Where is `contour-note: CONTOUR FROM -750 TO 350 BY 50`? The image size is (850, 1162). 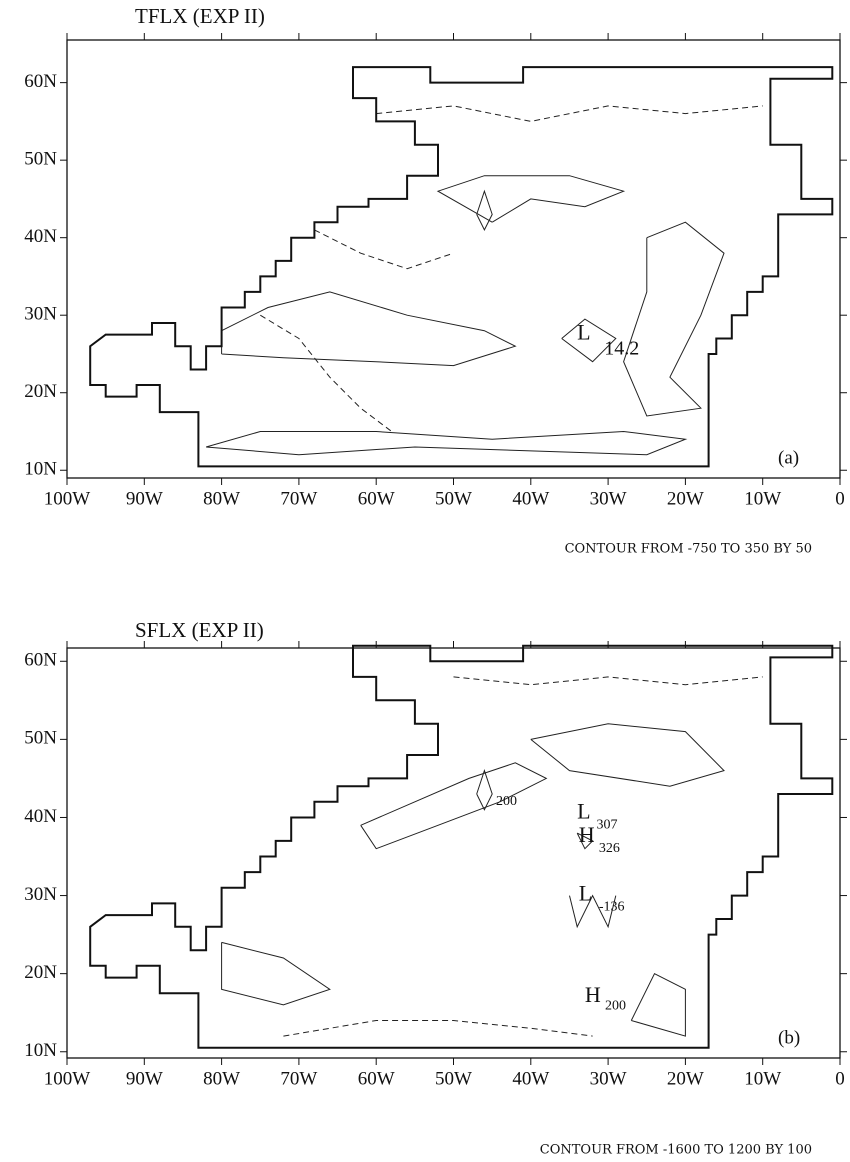 contour-note: CONTOUR FROM -750 TO 350 BY 50 is located at coordinates (688, 549).